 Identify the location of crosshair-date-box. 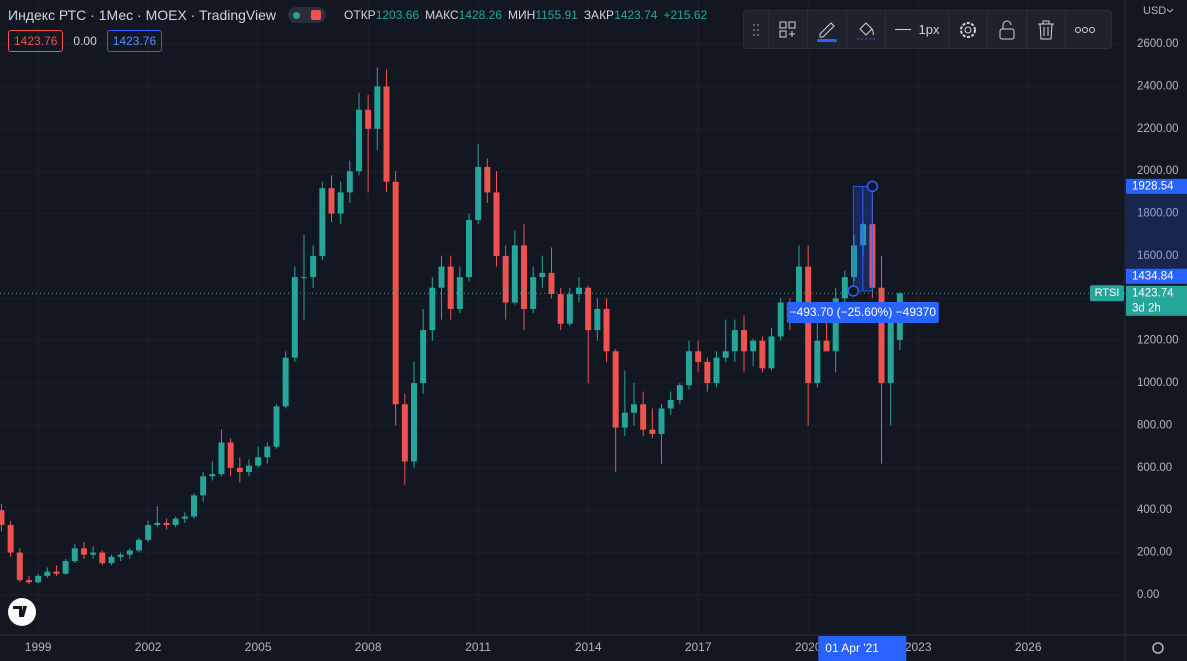
(862, 648).